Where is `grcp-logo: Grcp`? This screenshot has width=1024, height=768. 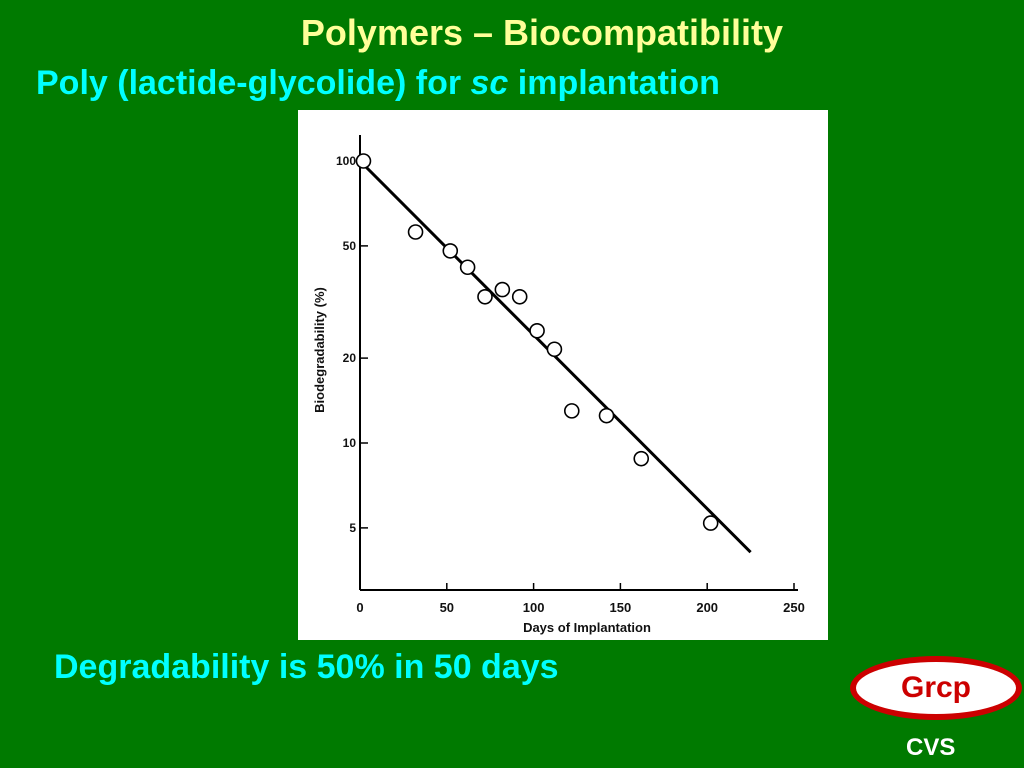
grcp-logo: Grcp is located at coordinates (936, 688).